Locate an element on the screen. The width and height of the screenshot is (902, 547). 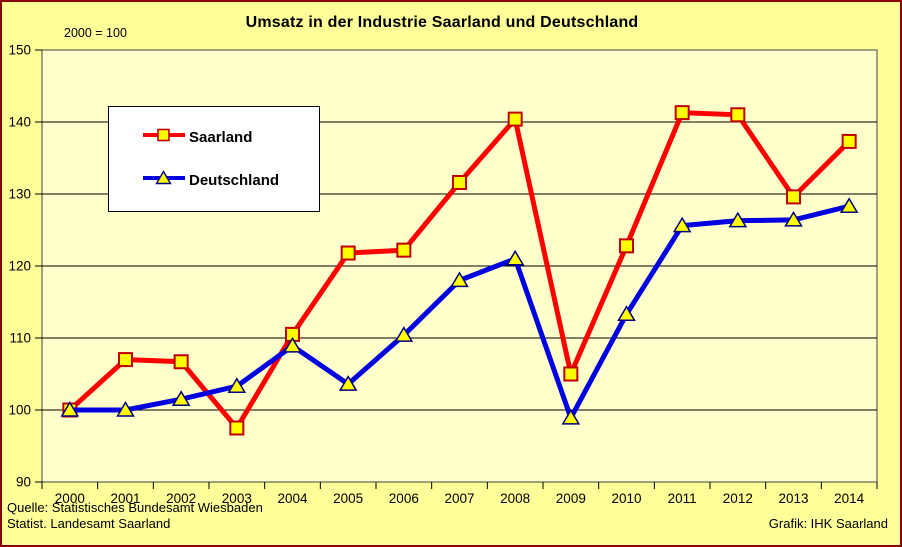
legend-item-deutschland: Deutschland is located at coordinates (230, 180).